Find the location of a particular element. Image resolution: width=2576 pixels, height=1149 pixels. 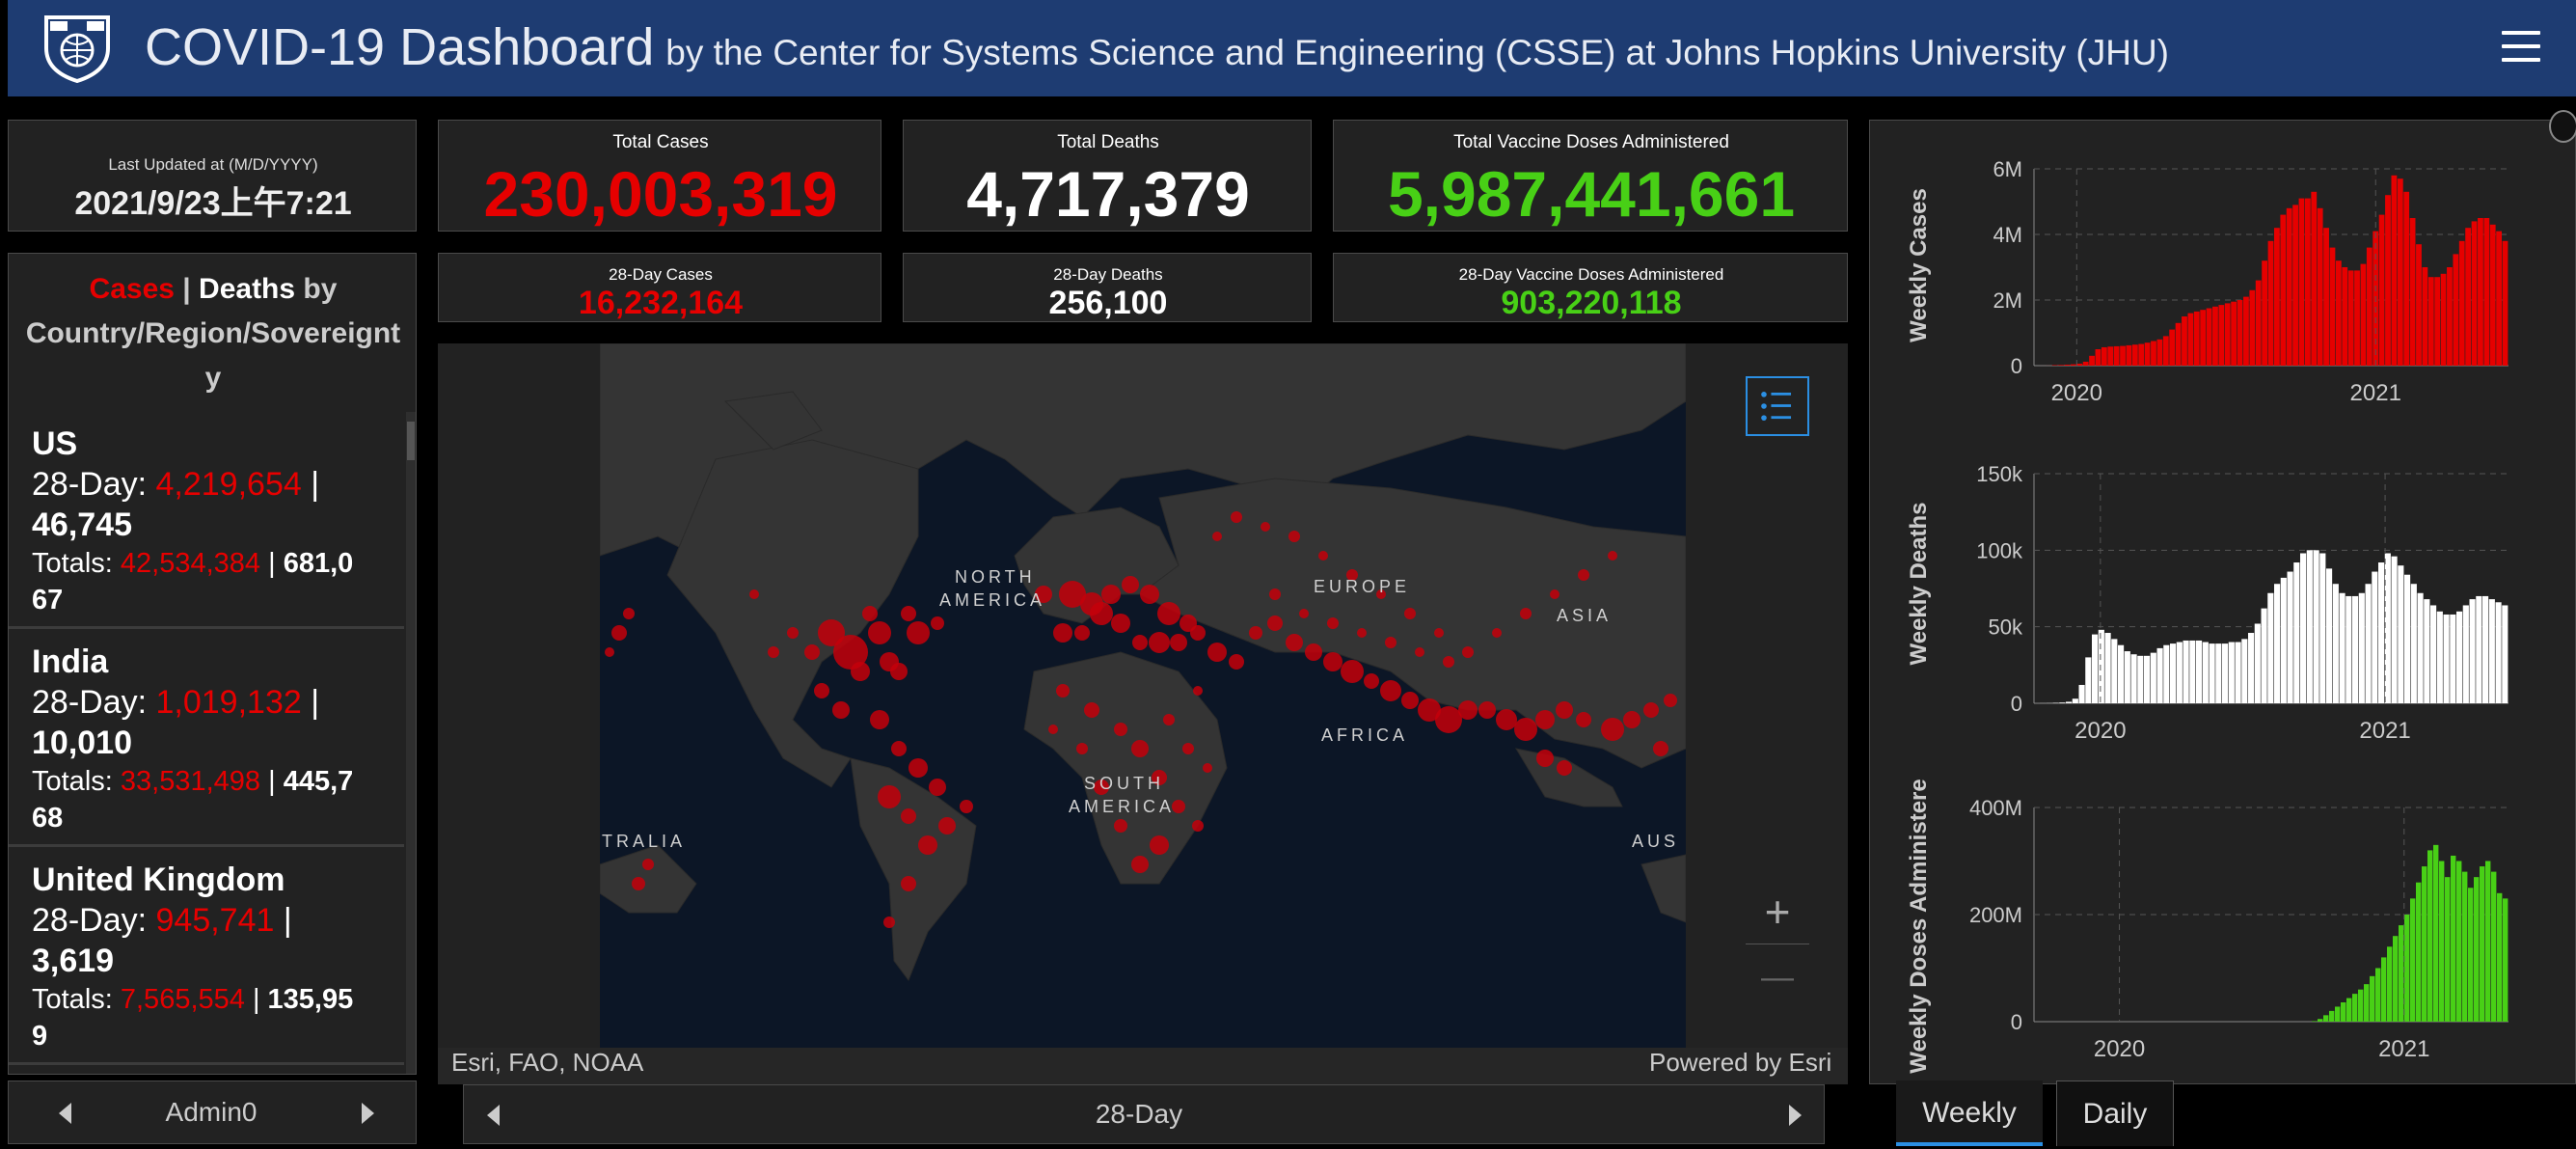

deaths-toggle: Deaths is located at coordinates (247, 289).